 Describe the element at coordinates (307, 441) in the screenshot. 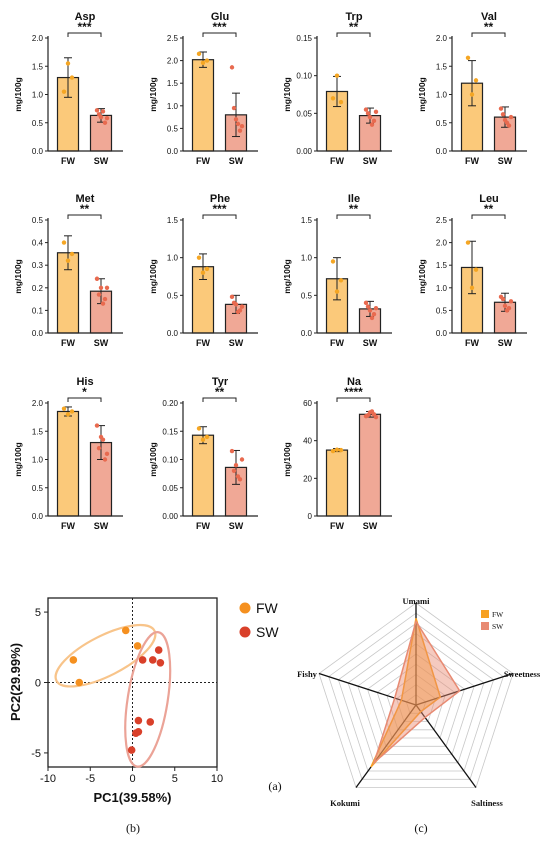

I see `y-tick-label: 40` at that location.